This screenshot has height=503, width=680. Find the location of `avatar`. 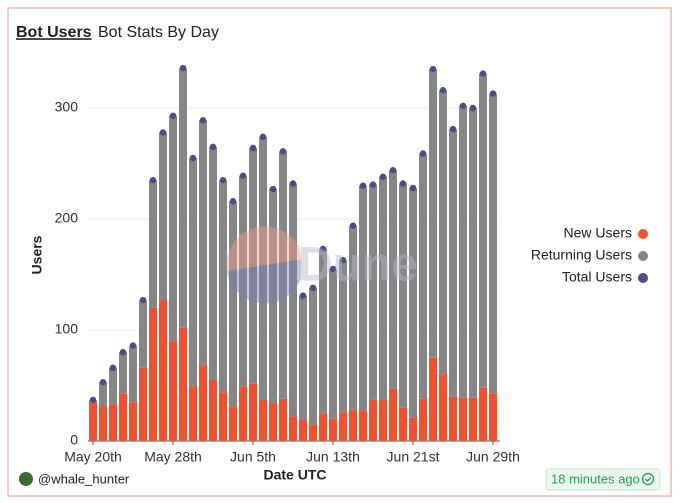

avatar is located at coordinates (26, 479).